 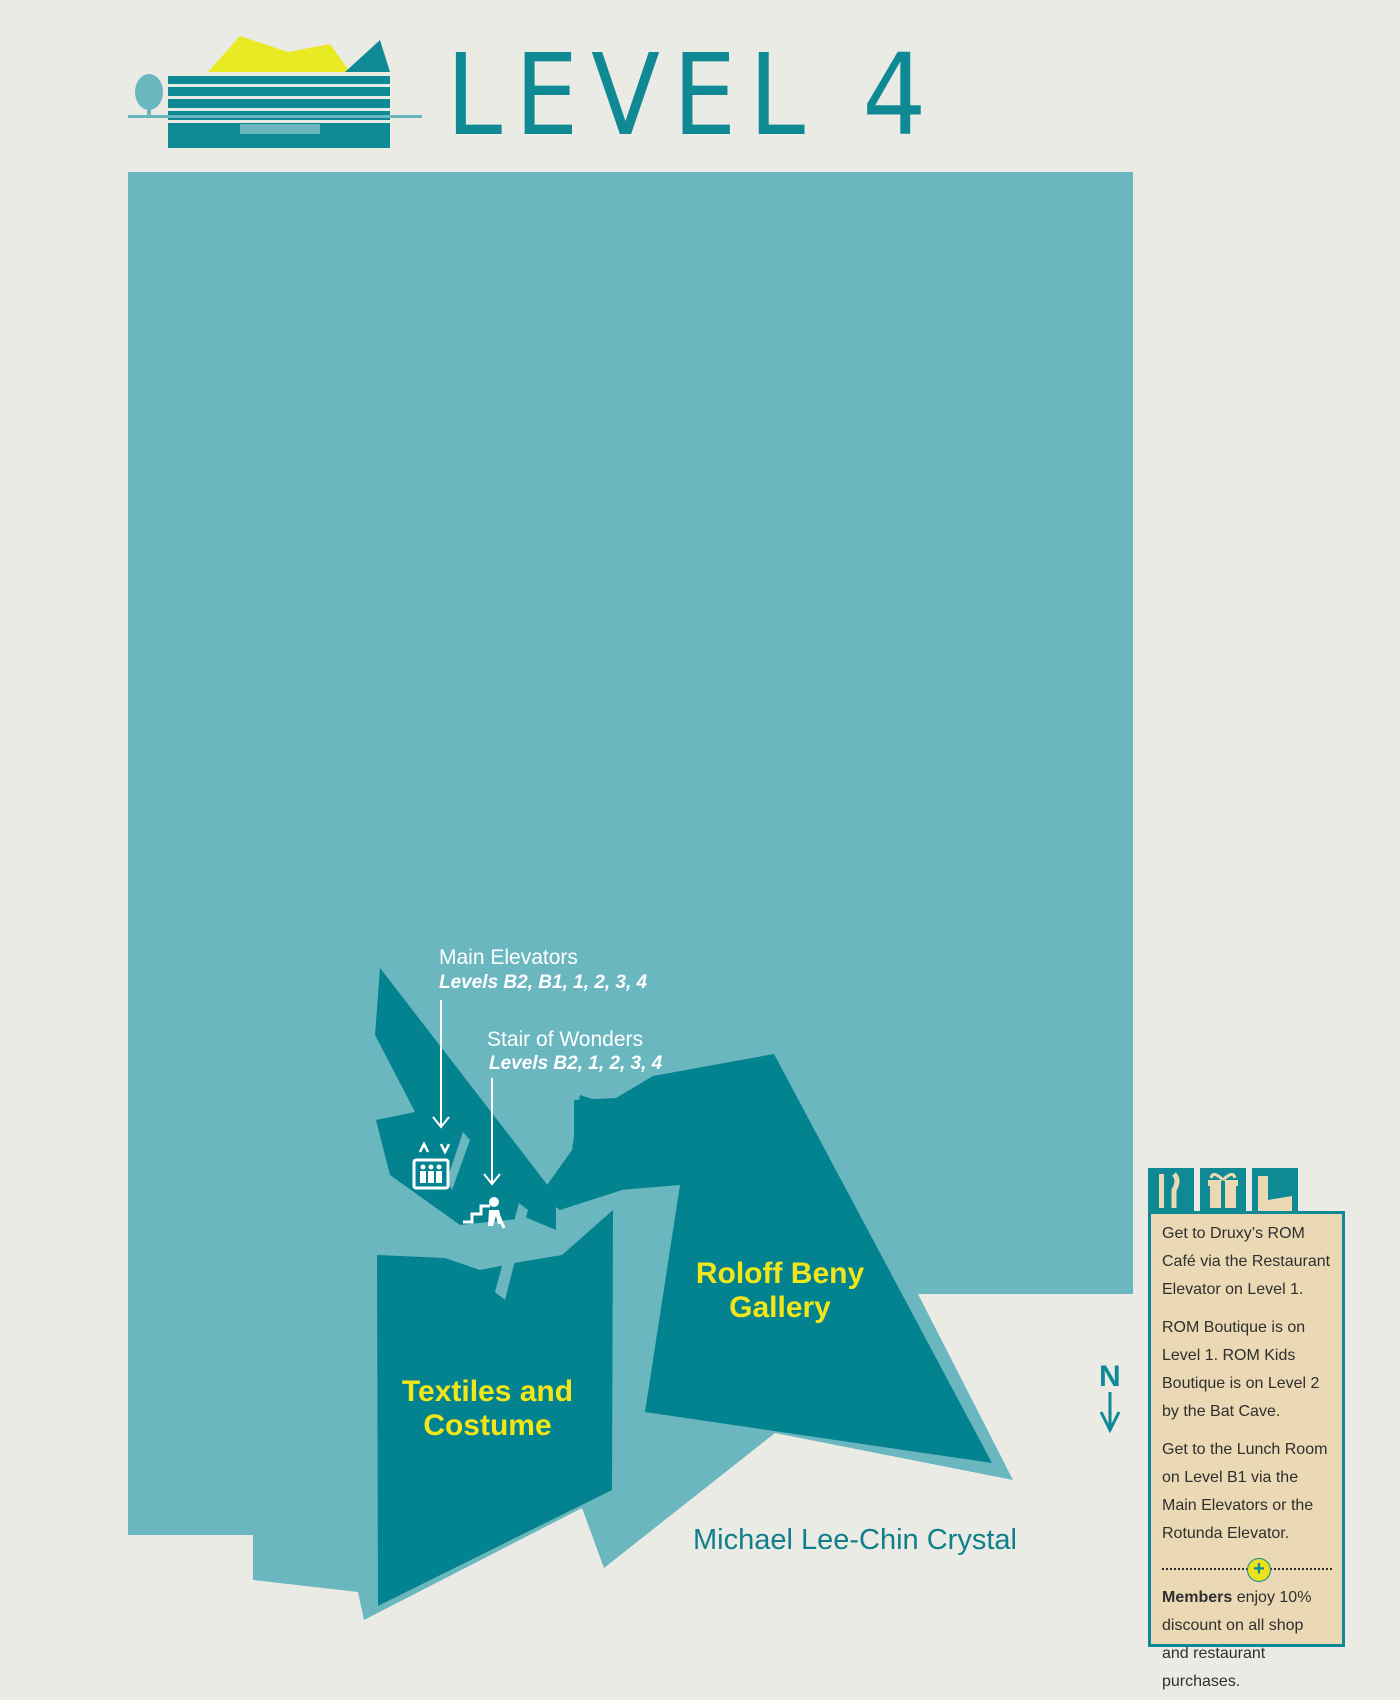 I want to click on textiles-label-line1: Textiles and, so click(x=487, y=1391).